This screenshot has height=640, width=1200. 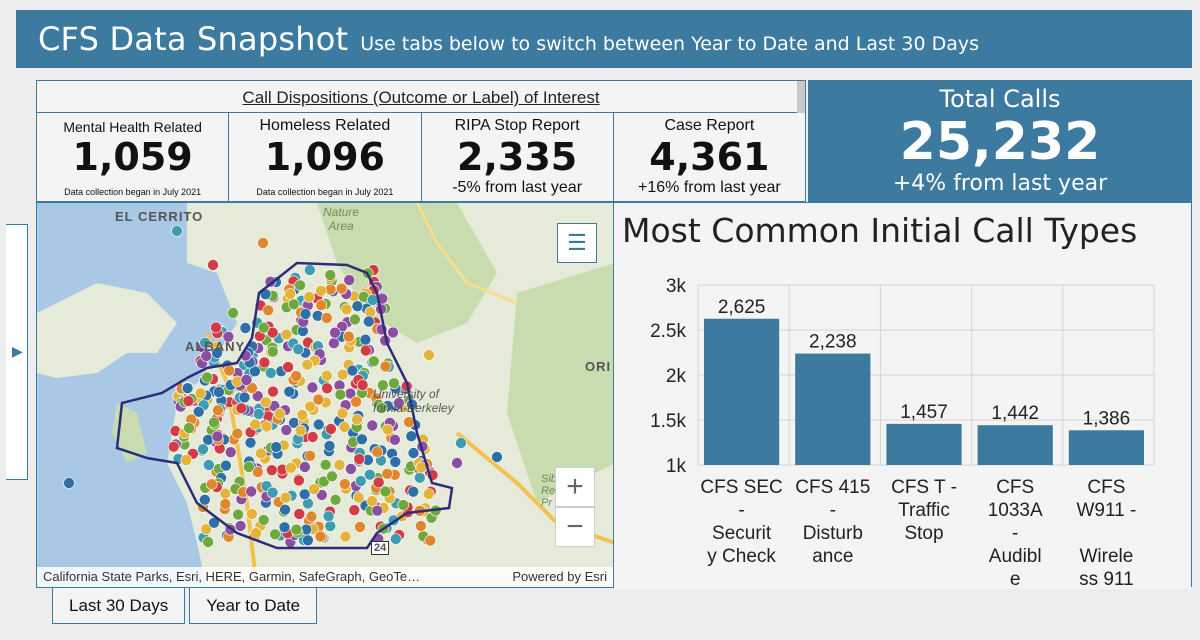 What do you see at coordinates (17, 352) in the screenshot?
I see `side-panel-toggle: ▶` at bounding box center [17, 352].